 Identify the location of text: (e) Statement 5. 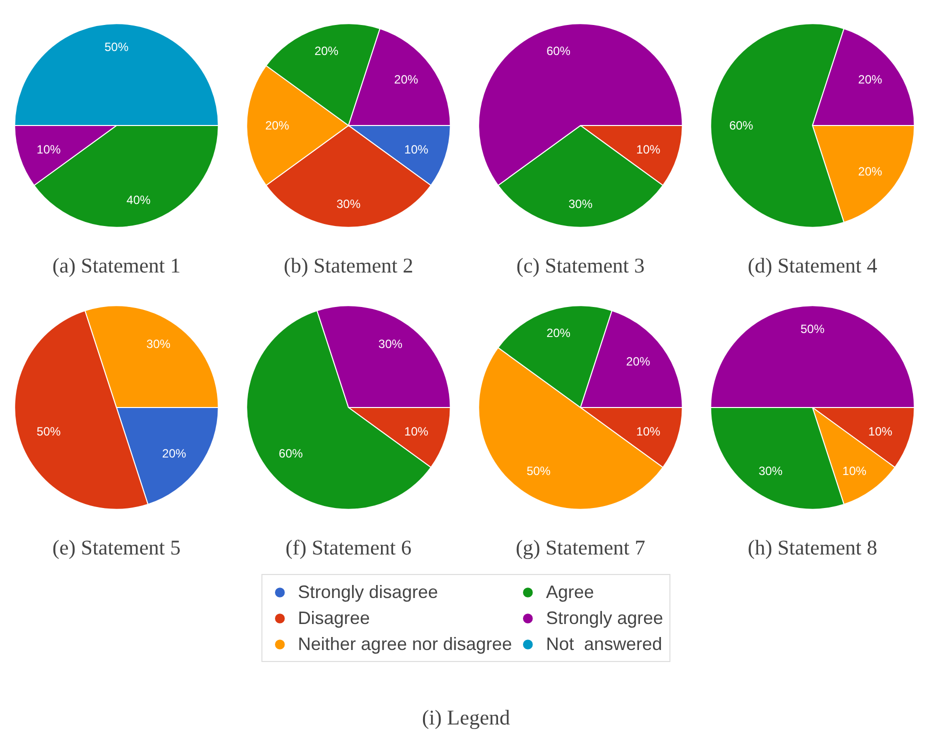
(116, 548).